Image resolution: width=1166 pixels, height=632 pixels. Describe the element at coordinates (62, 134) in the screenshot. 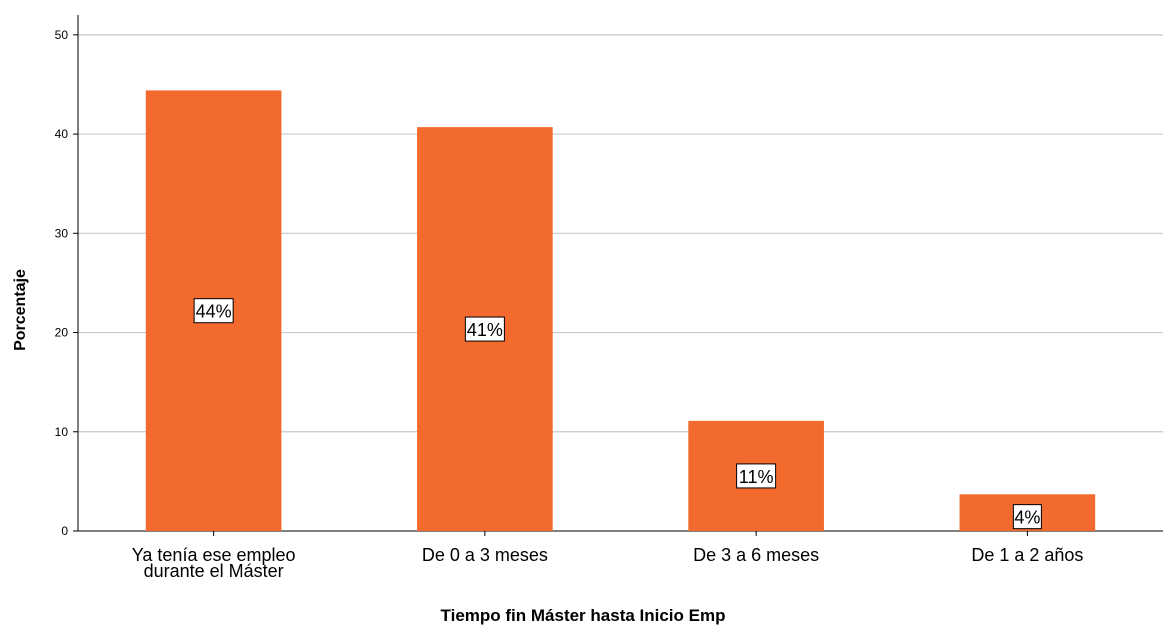

I see `y-tick-label: 40` at that location.